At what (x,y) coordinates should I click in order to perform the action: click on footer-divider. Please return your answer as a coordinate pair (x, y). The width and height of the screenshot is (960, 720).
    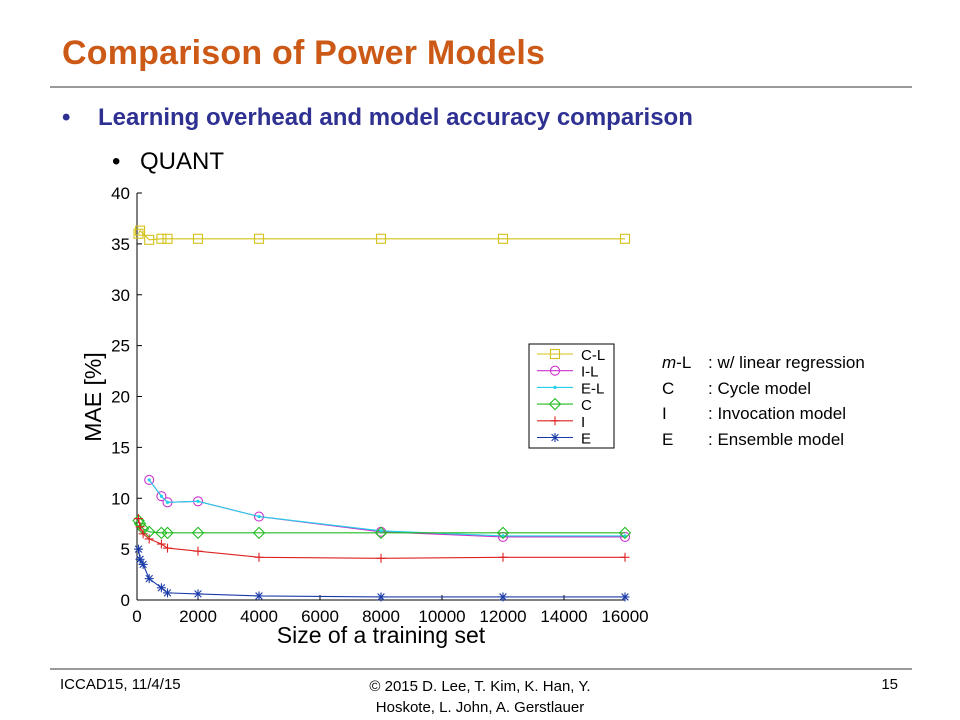
    Looking at the image, I should click on (481, 669).